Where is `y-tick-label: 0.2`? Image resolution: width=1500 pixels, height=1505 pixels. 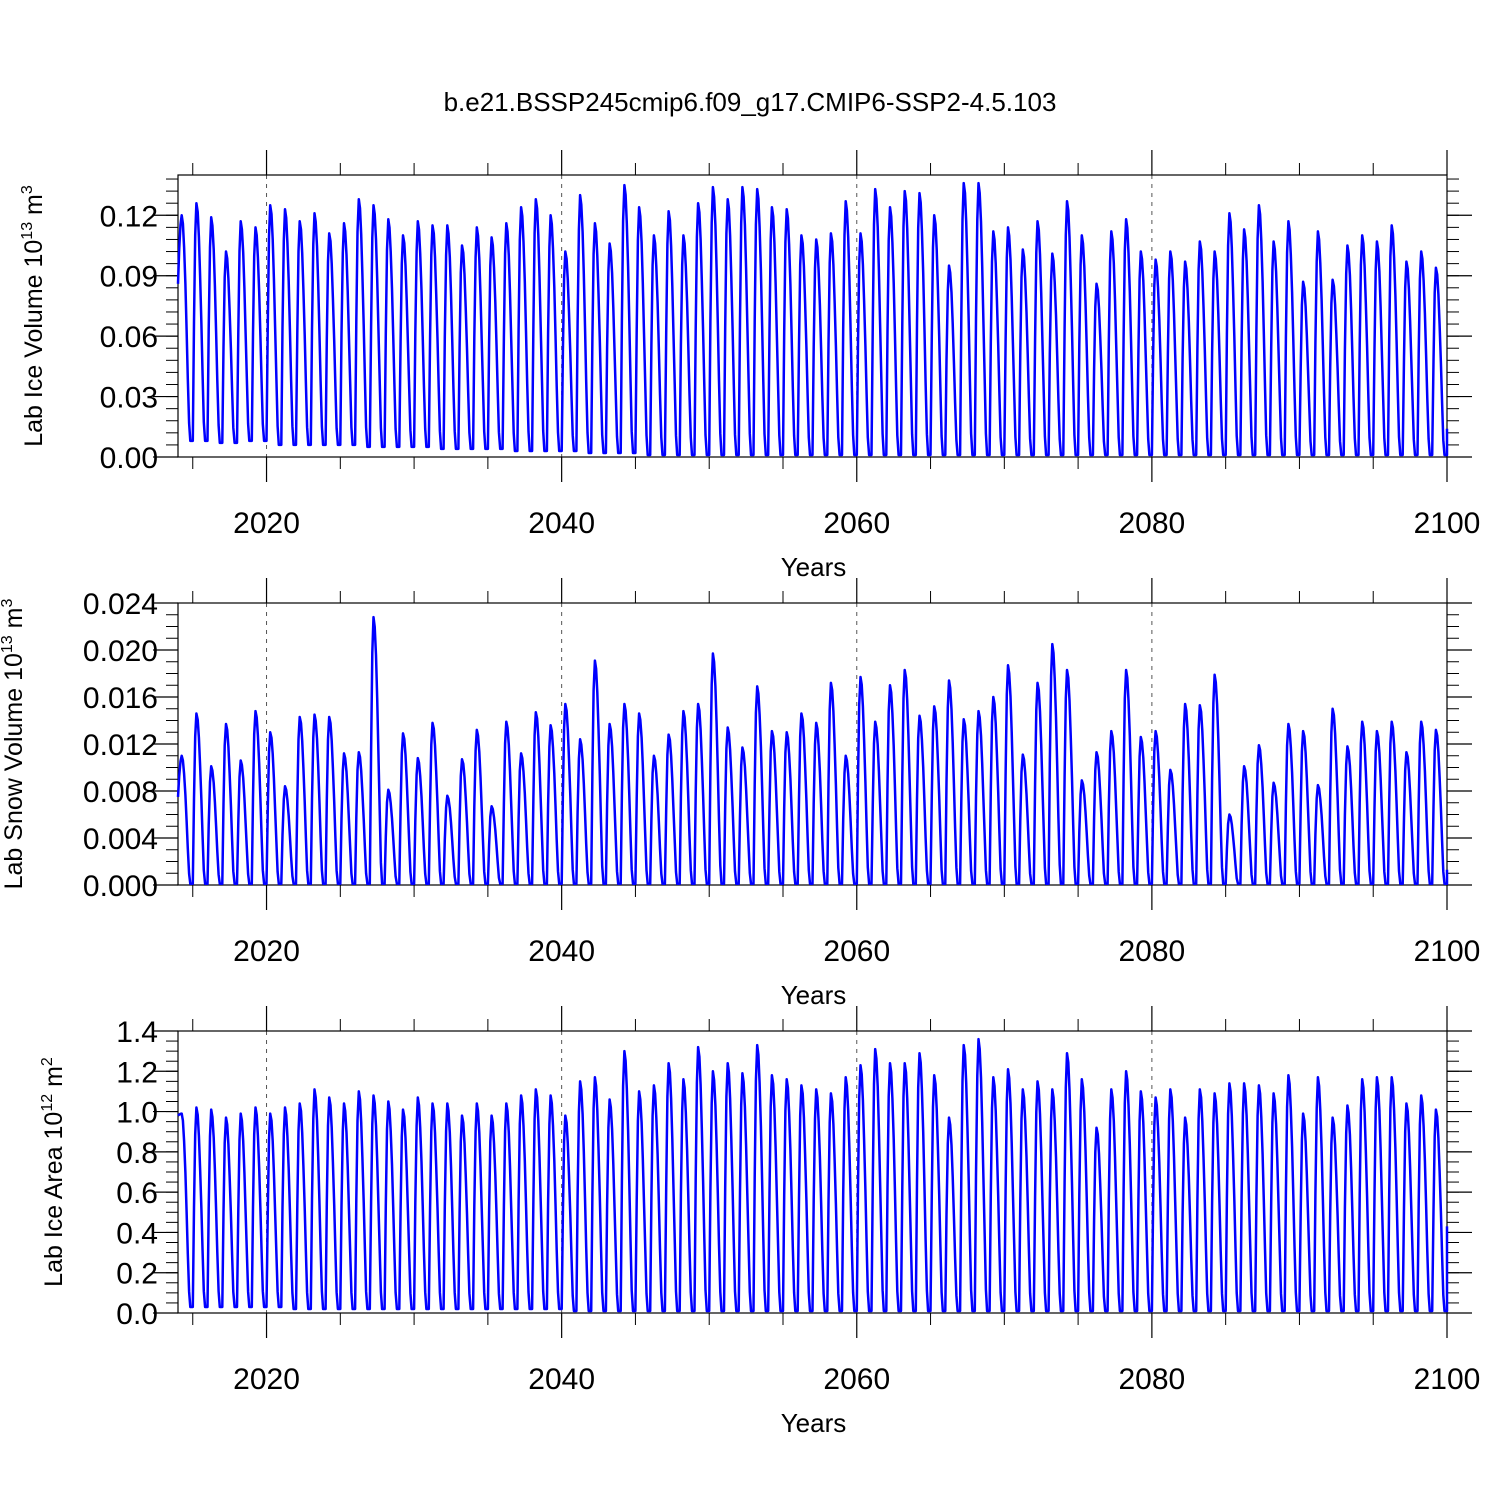
y-tick-label: 0.2 is located at coordinates (137, 1274).